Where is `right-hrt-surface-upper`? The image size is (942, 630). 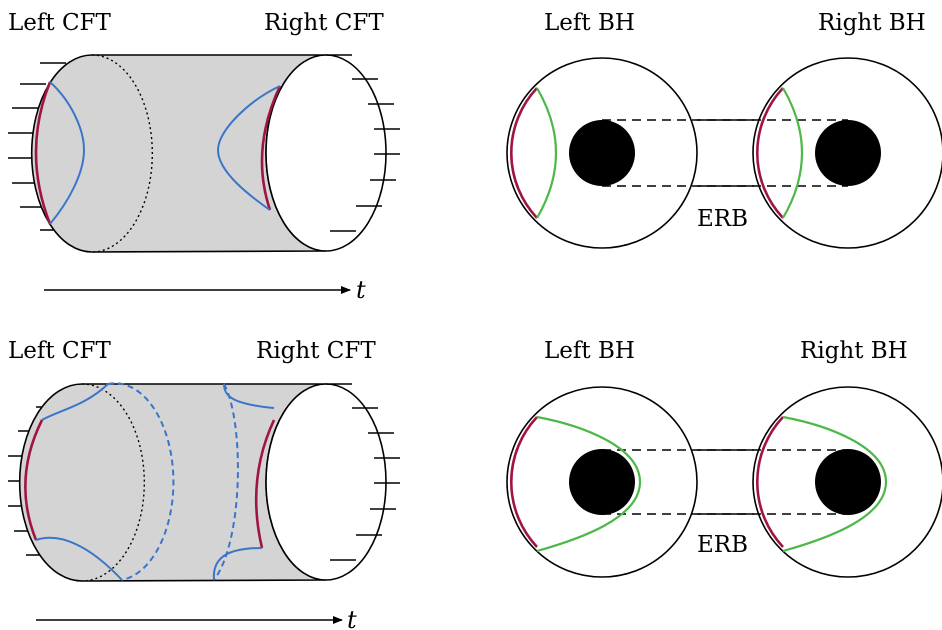
right-hrt-surface-upper is located at coordinates (249, 396).